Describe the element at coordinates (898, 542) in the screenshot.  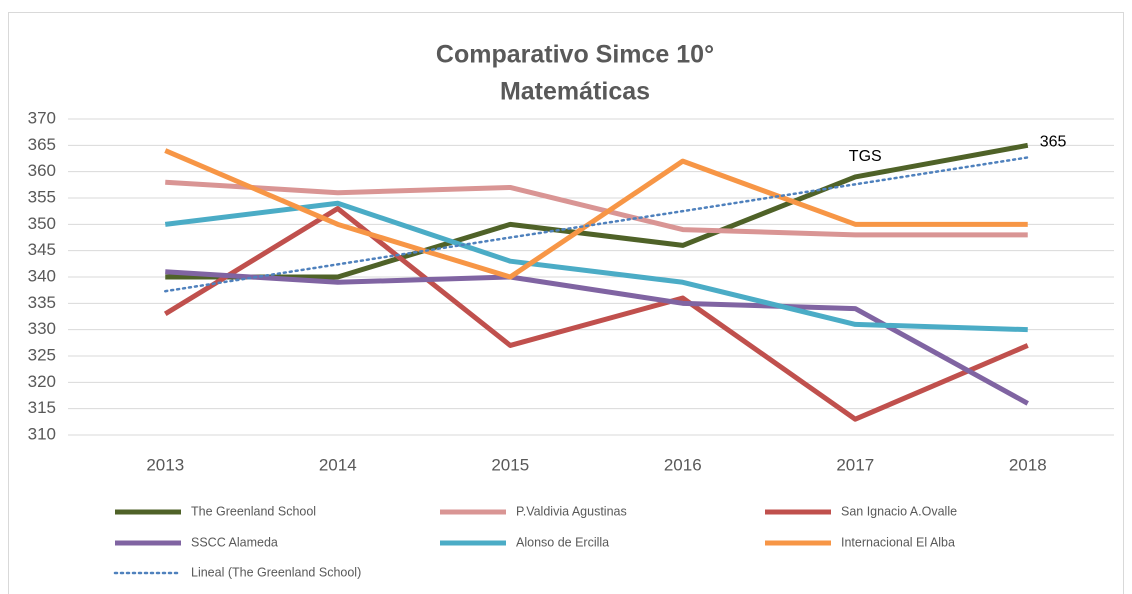
I see `legend-label: Internacional El Alba` at that location.